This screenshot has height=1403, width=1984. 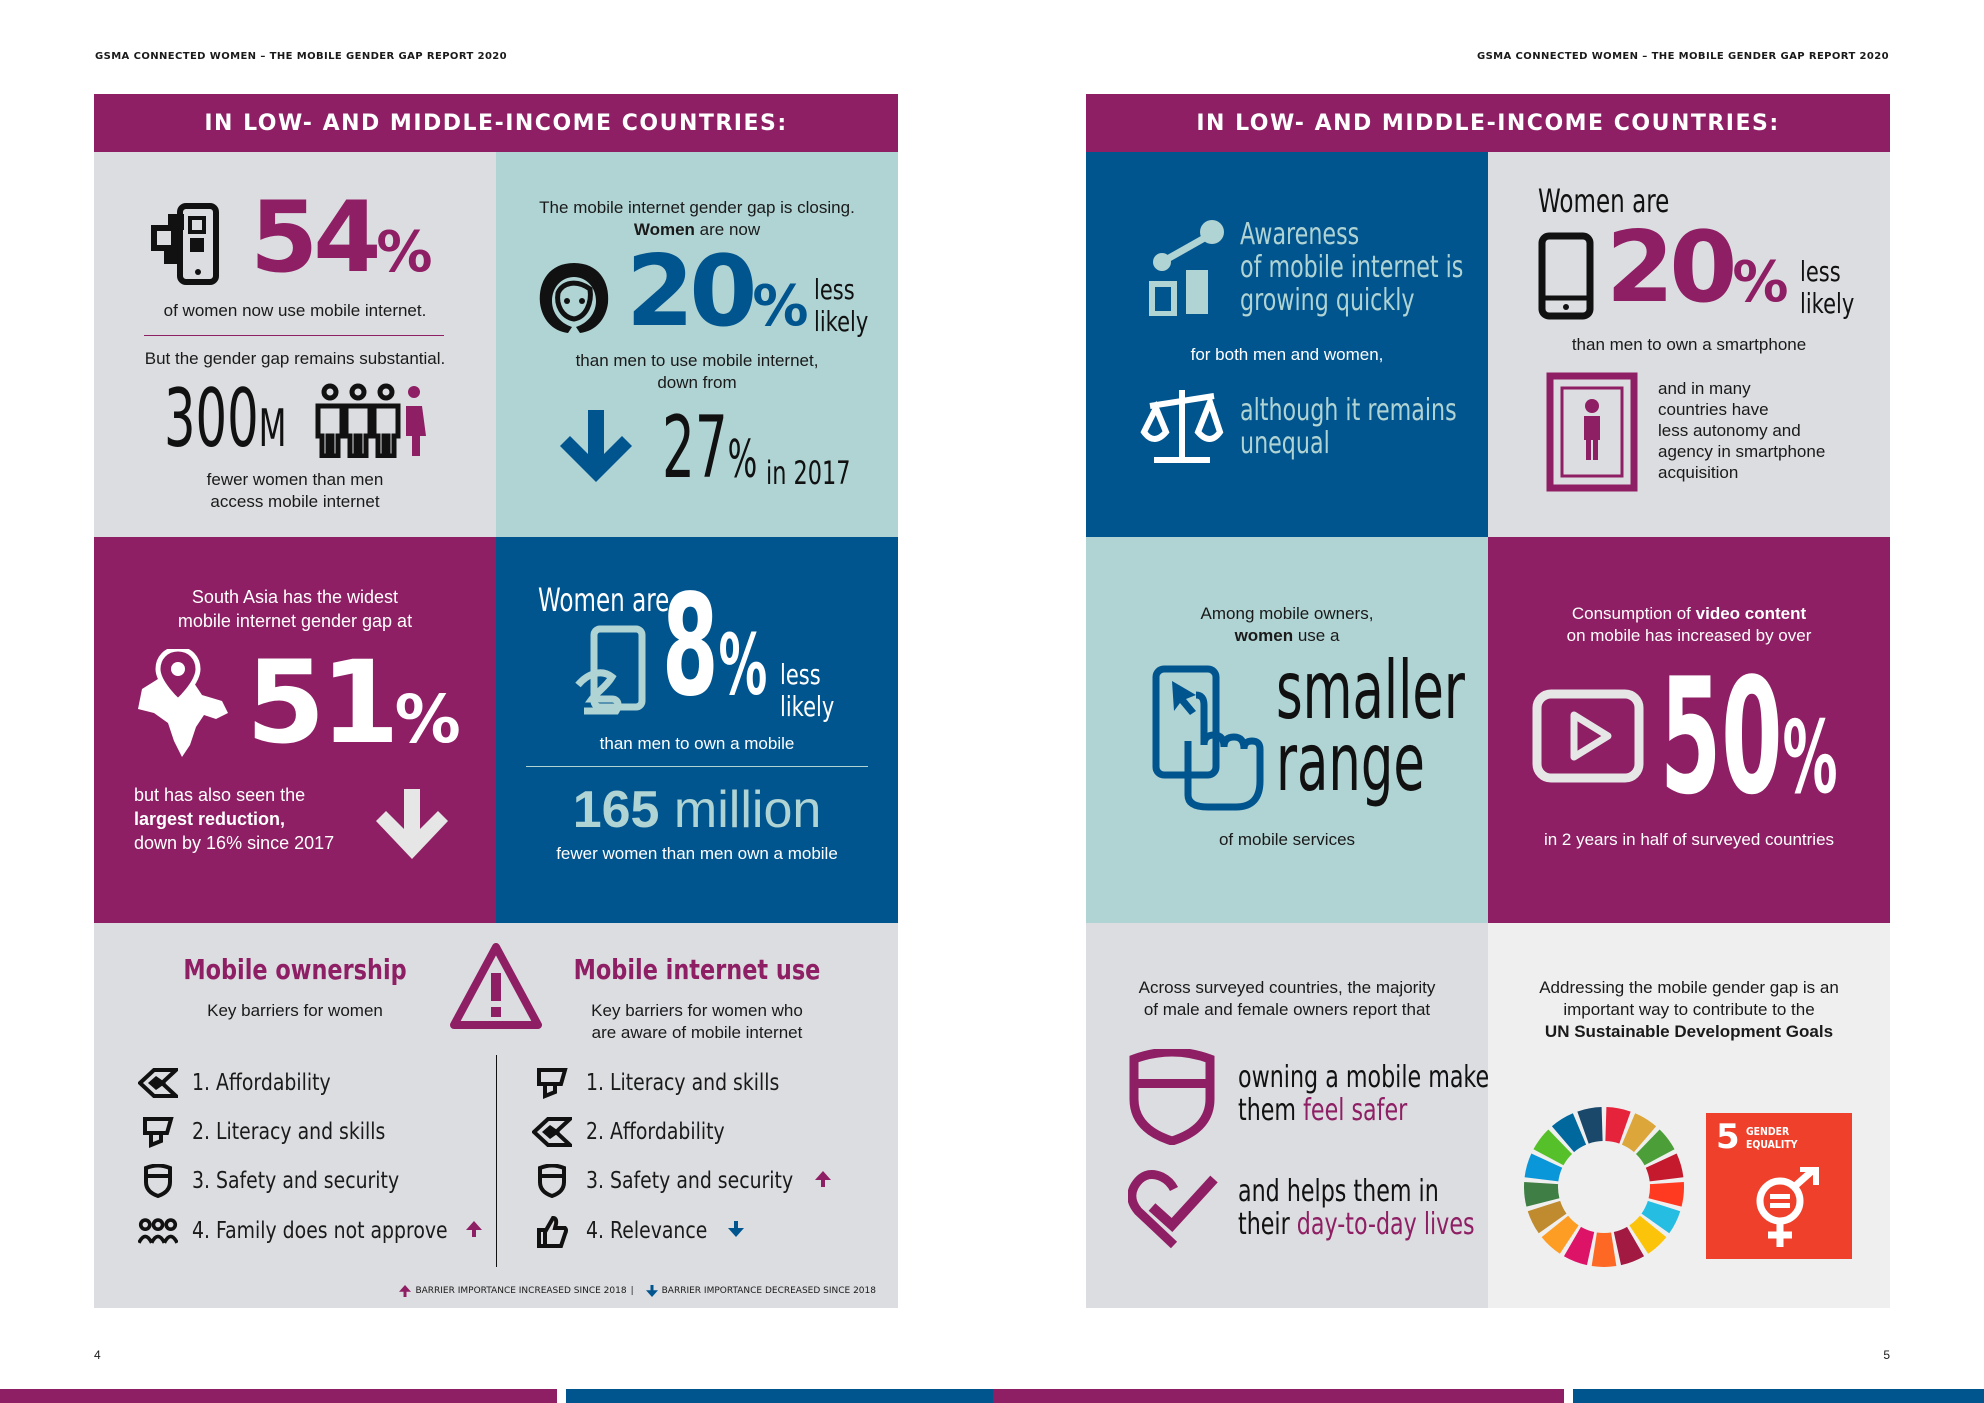 I want to click on list-item: 2. Literacy and skills, so click(x=283, y=1132).